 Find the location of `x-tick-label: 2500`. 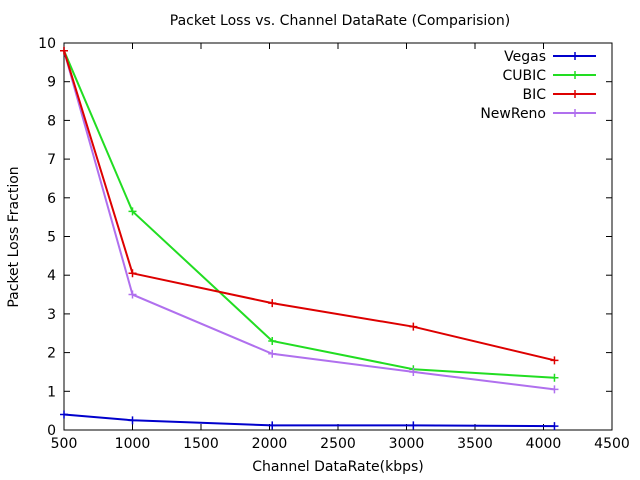

x-tick-label: 2500 is located at coordinates (338, 444).